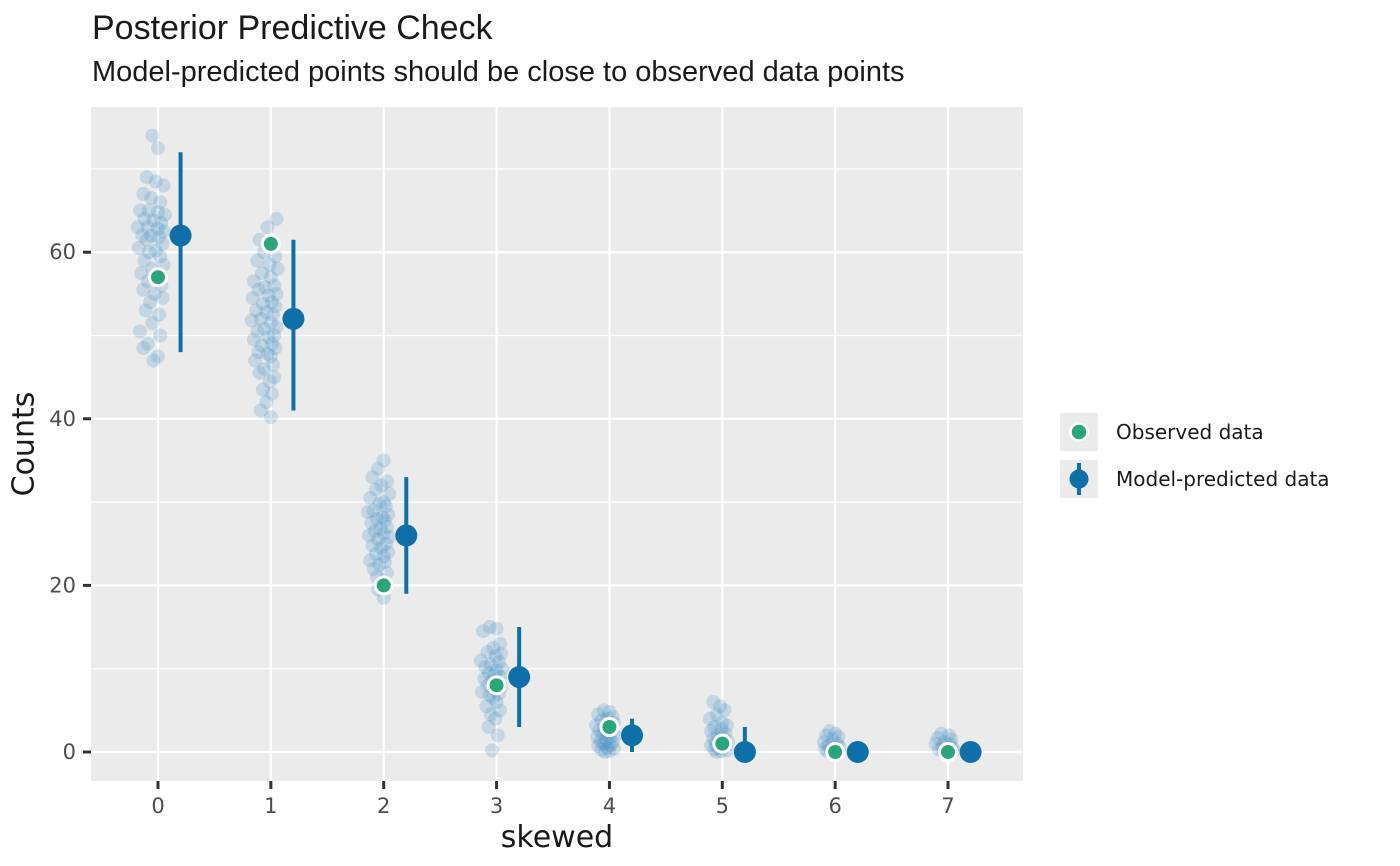 The width and height of the screenshot is (1400, 866). I want to click on x-tick-label: 5, so click(722, 806).